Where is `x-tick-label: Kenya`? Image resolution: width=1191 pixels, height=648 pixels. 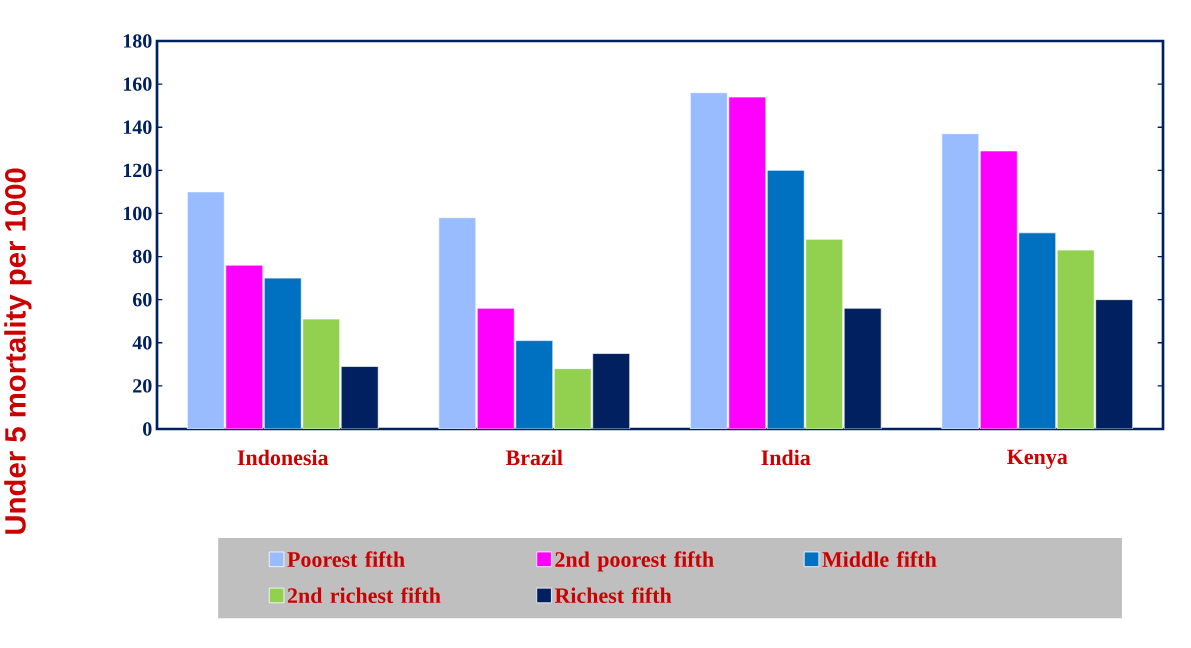 x-tick-label: Kenya is located at coordinates (1037, 459).